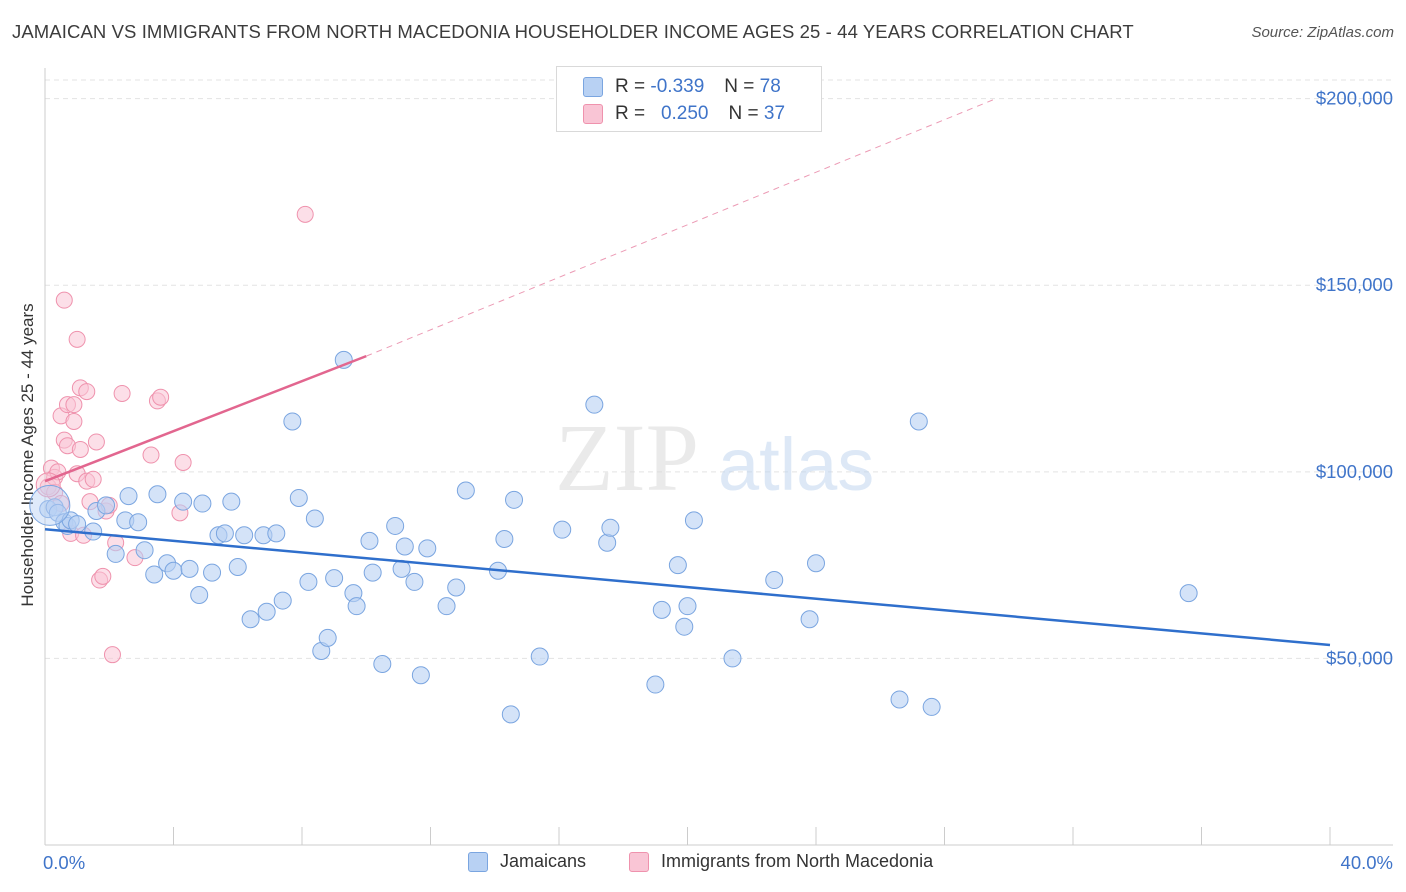  I want to click on legend-r-value: 0.250, so click(684, 113).